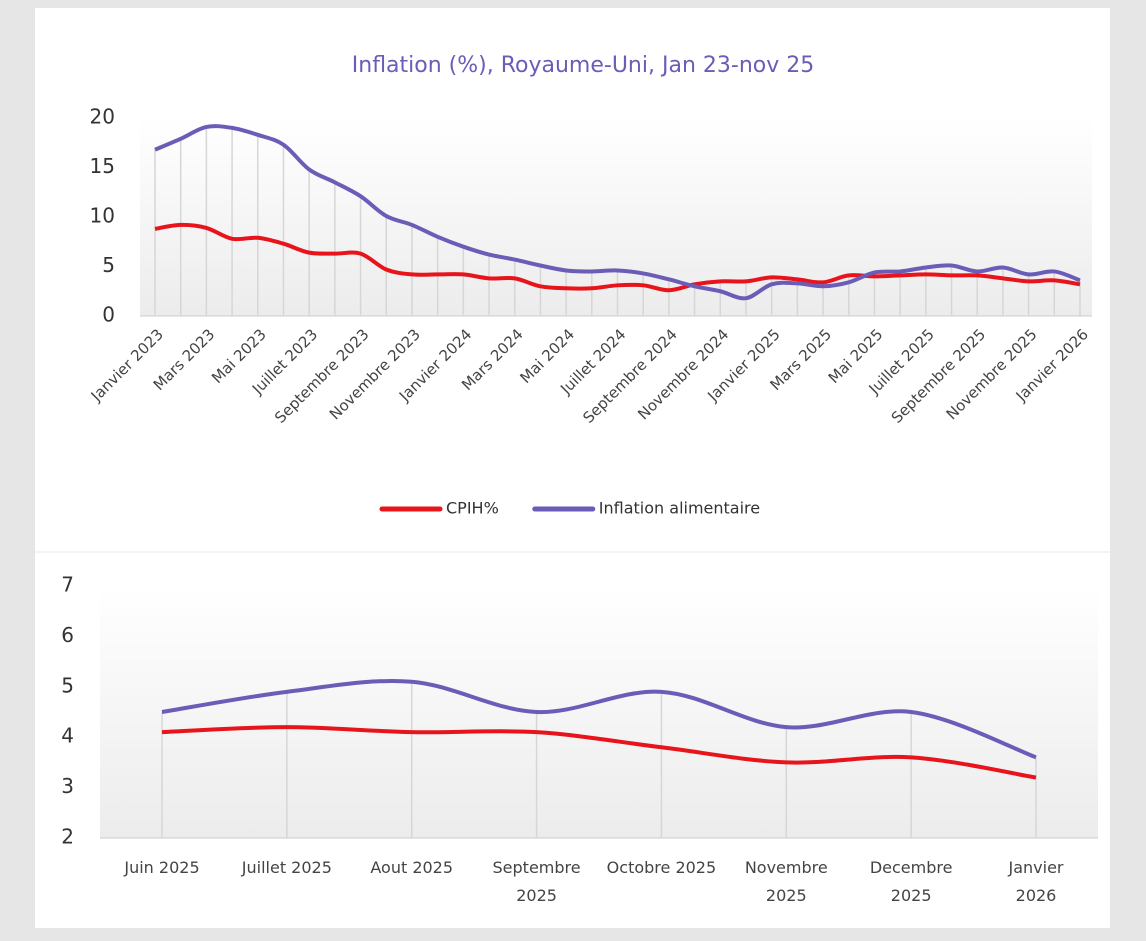 The height and width of the screenshot is (941, 1146). Describe the element at coordinates (67, 635) in the screenshot. I see `y-tick-label: 6` at that location.